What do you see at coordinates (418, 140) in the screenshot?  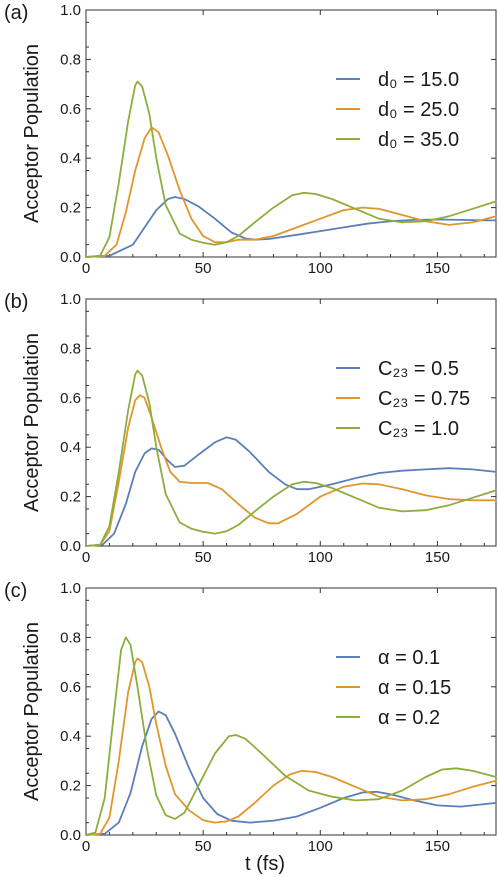 I see `legend-label-3: d₀ = 35.0` at bounding box center [418, 140].